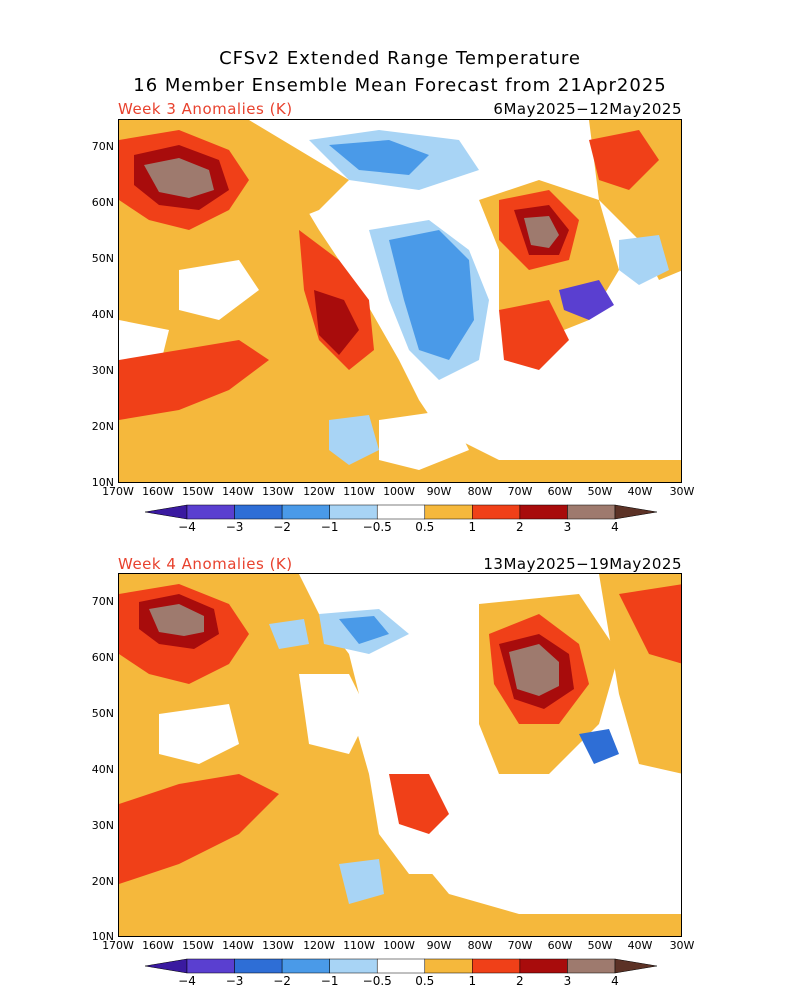  I want to click on panel-week3-label: Week 3 Anomalies (K), so click(205, 109).